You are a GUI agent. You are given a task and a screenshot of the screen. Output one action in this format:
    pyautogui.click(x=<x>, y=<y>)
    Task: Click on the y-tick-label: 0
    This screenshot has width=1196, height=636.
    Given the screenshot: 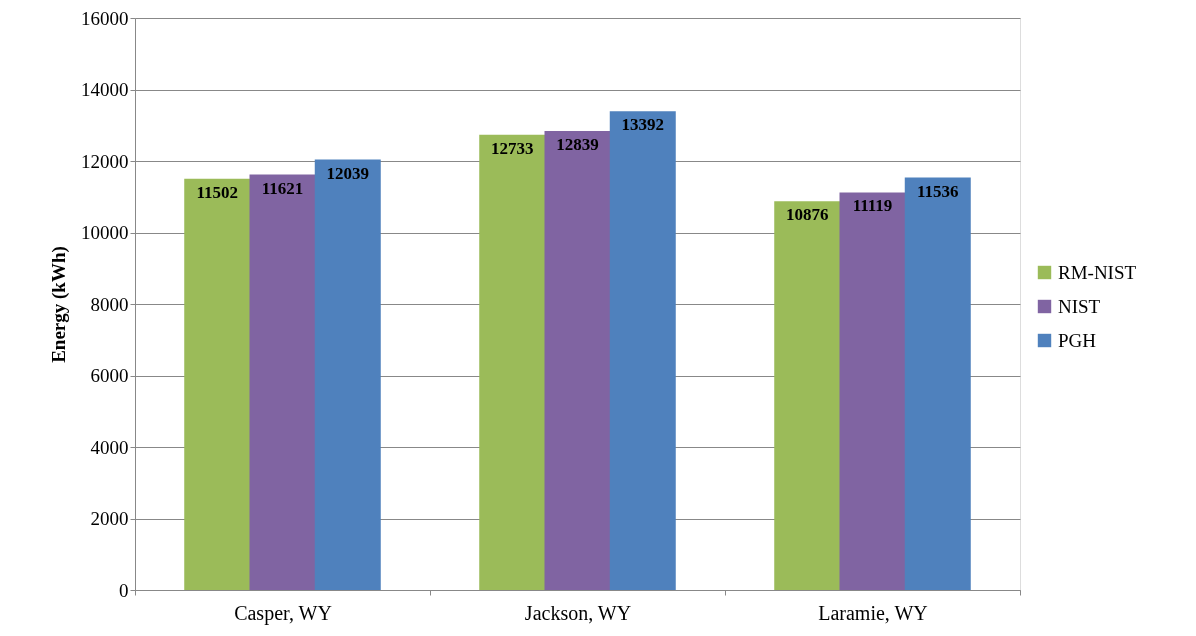 What is the action you would take?
    pyautogui.click(x=124, y=590)
    